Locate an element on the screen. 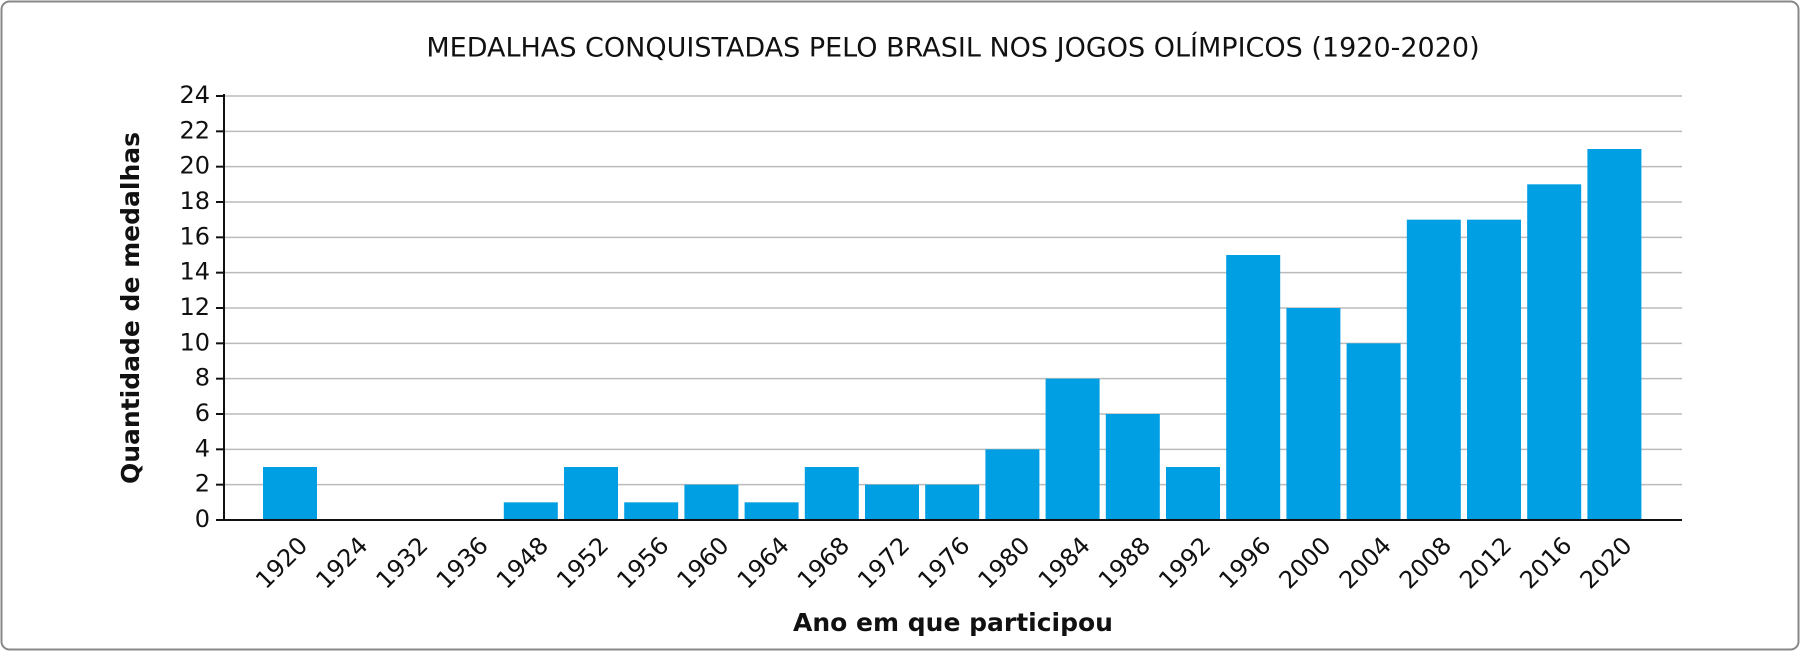 The height and width of the screenshot is (651, 1800). x-tick-label: 2016 is located at coordinates (1545, 562).